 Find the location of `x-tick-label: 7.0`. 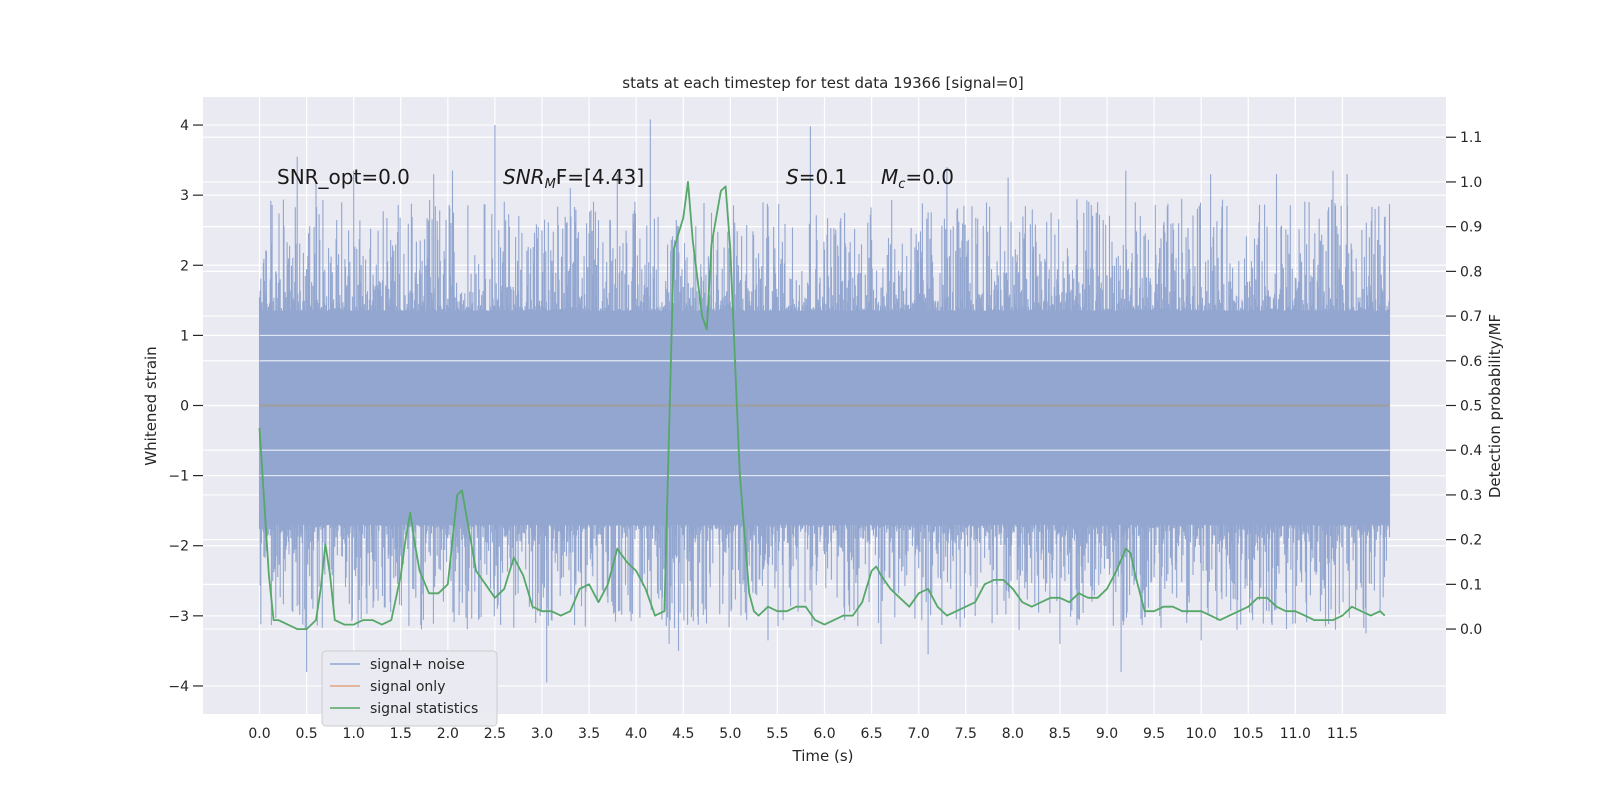

x-tick-label: 7.0 is located at coordinates (919, 734).